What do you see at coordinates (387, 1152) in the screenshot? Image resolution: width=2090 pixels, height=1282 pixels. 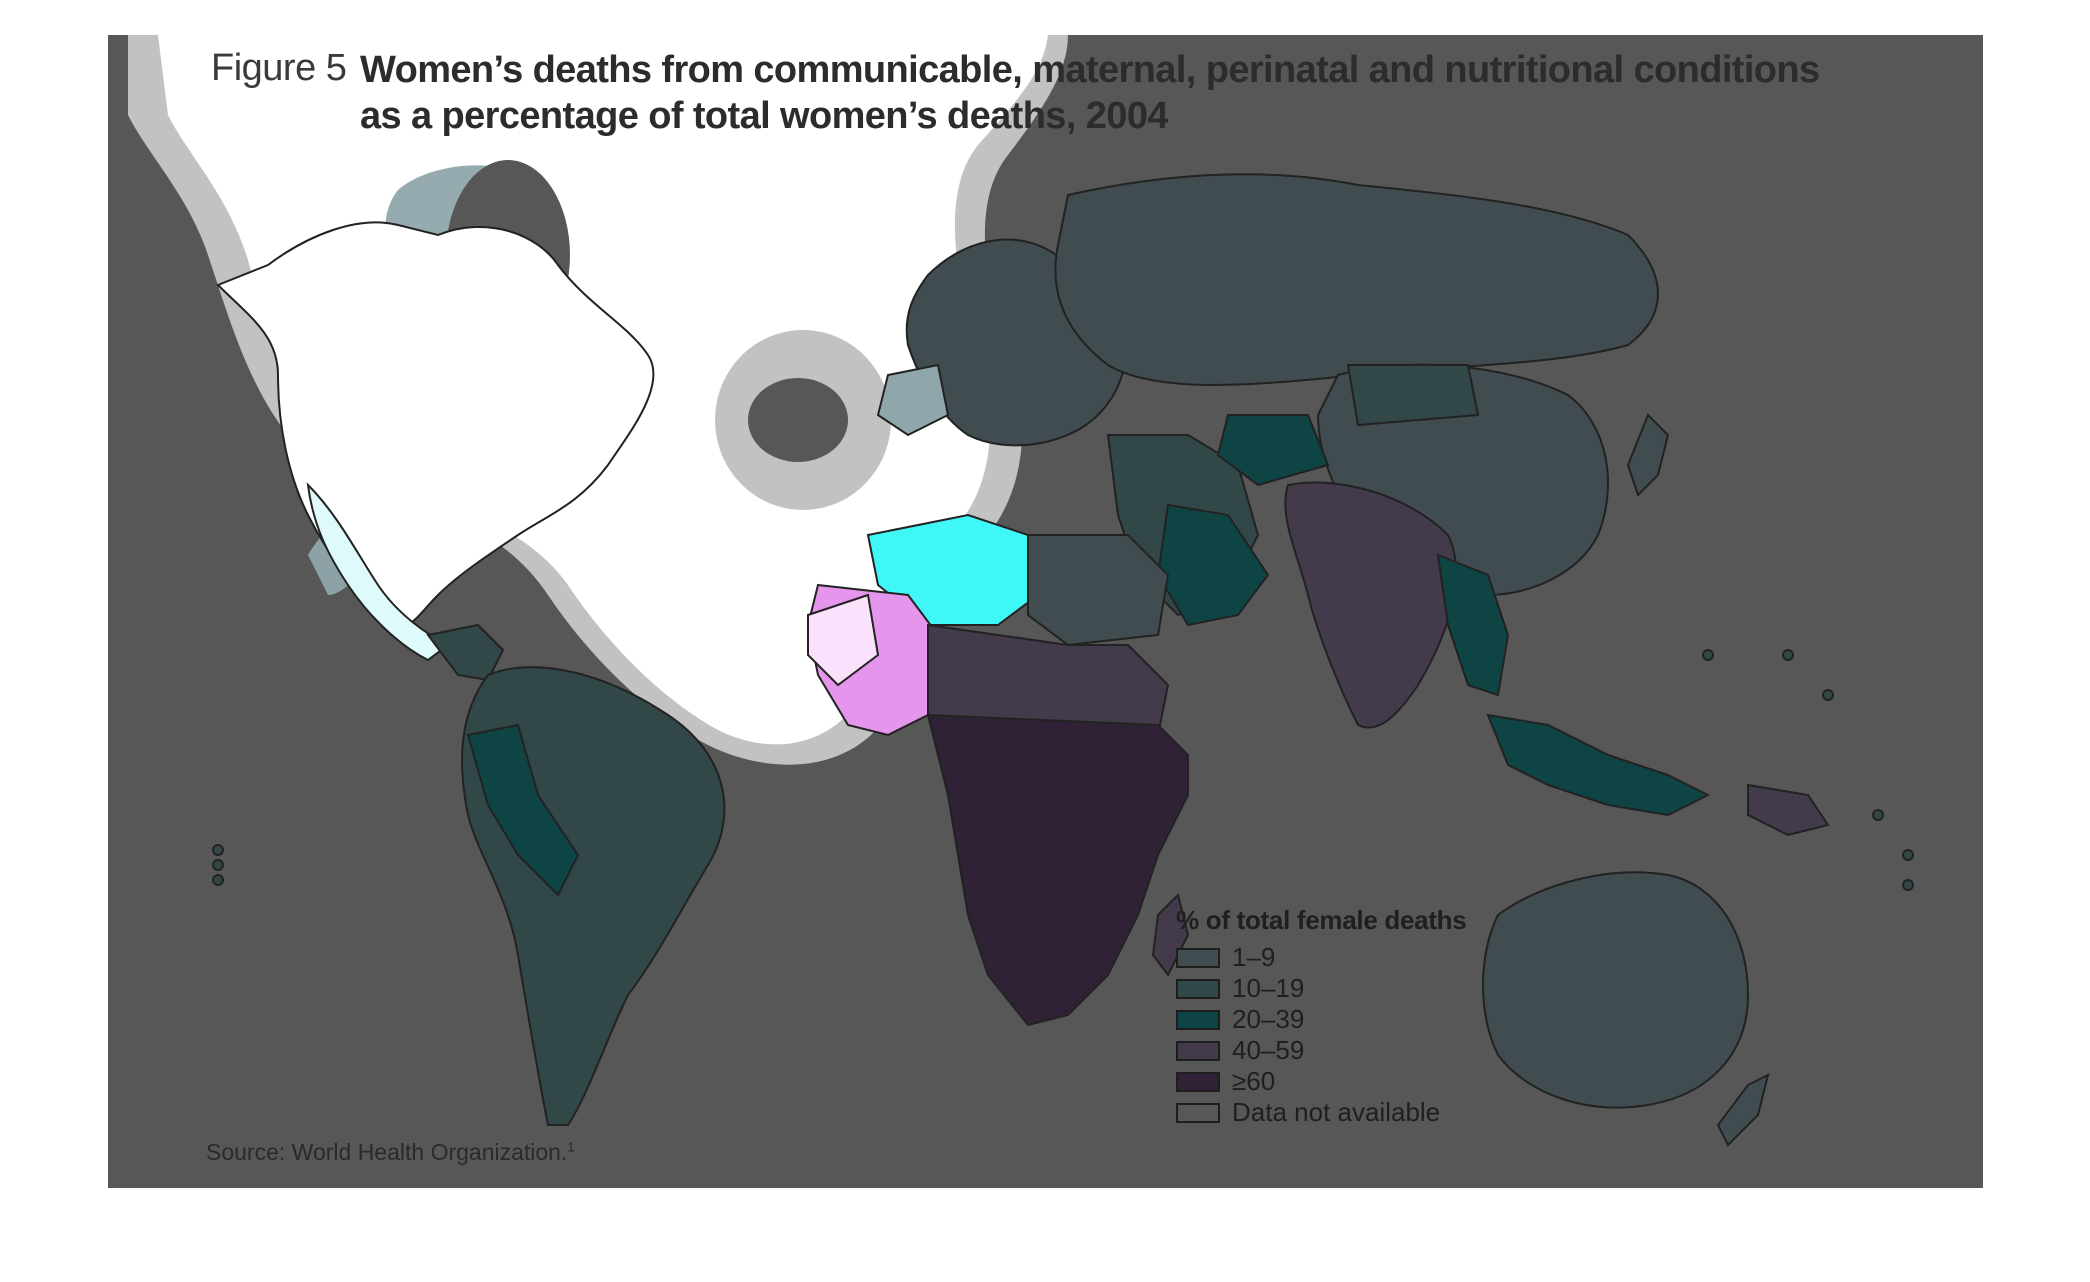 I see `source-text: Source: World Health Organization.` at bounding box center [387, 1152].